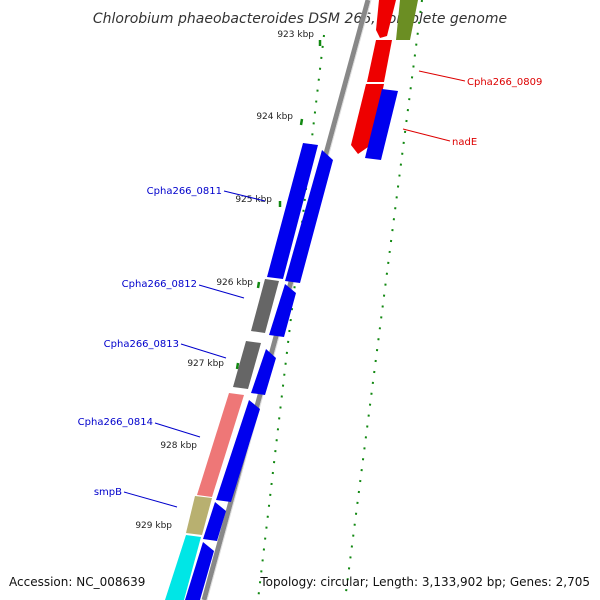 The width and height of the screenshot is (600, 600). Describe the element at coordinates (214, 521) in the screenshot. I see `gene-smpb-b` at that location.